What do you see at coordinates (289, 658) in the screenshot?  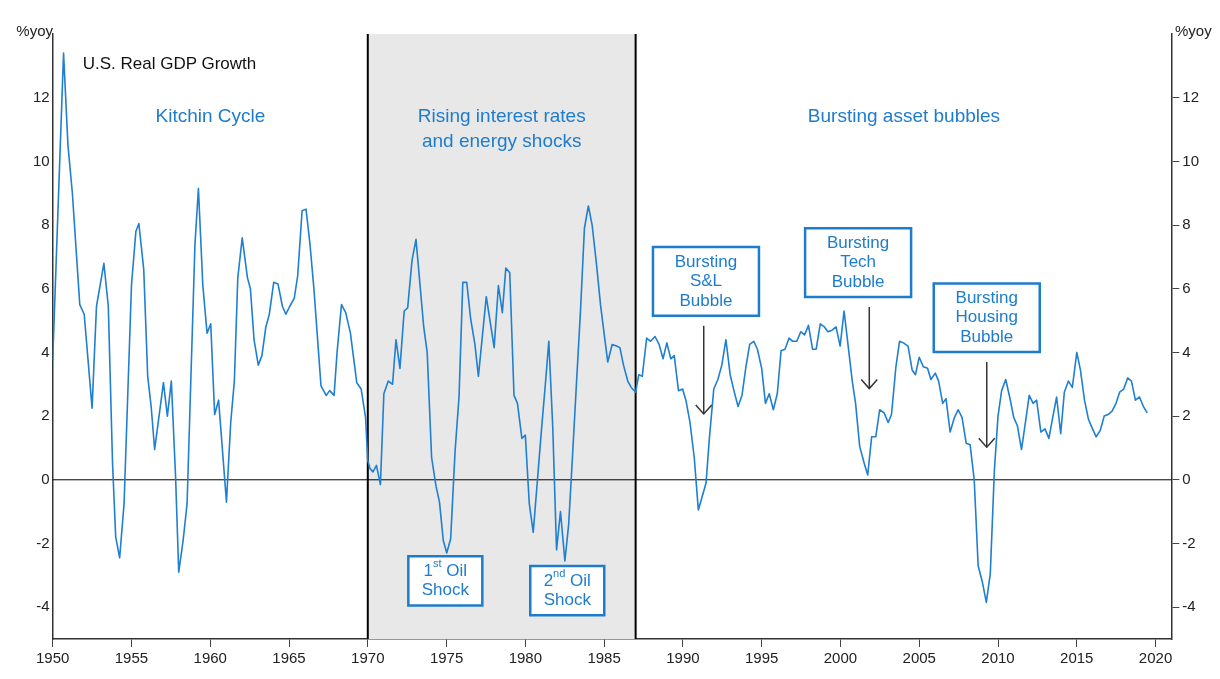 I see `x-tick-label: 1965` at bounding box center [289, 658].